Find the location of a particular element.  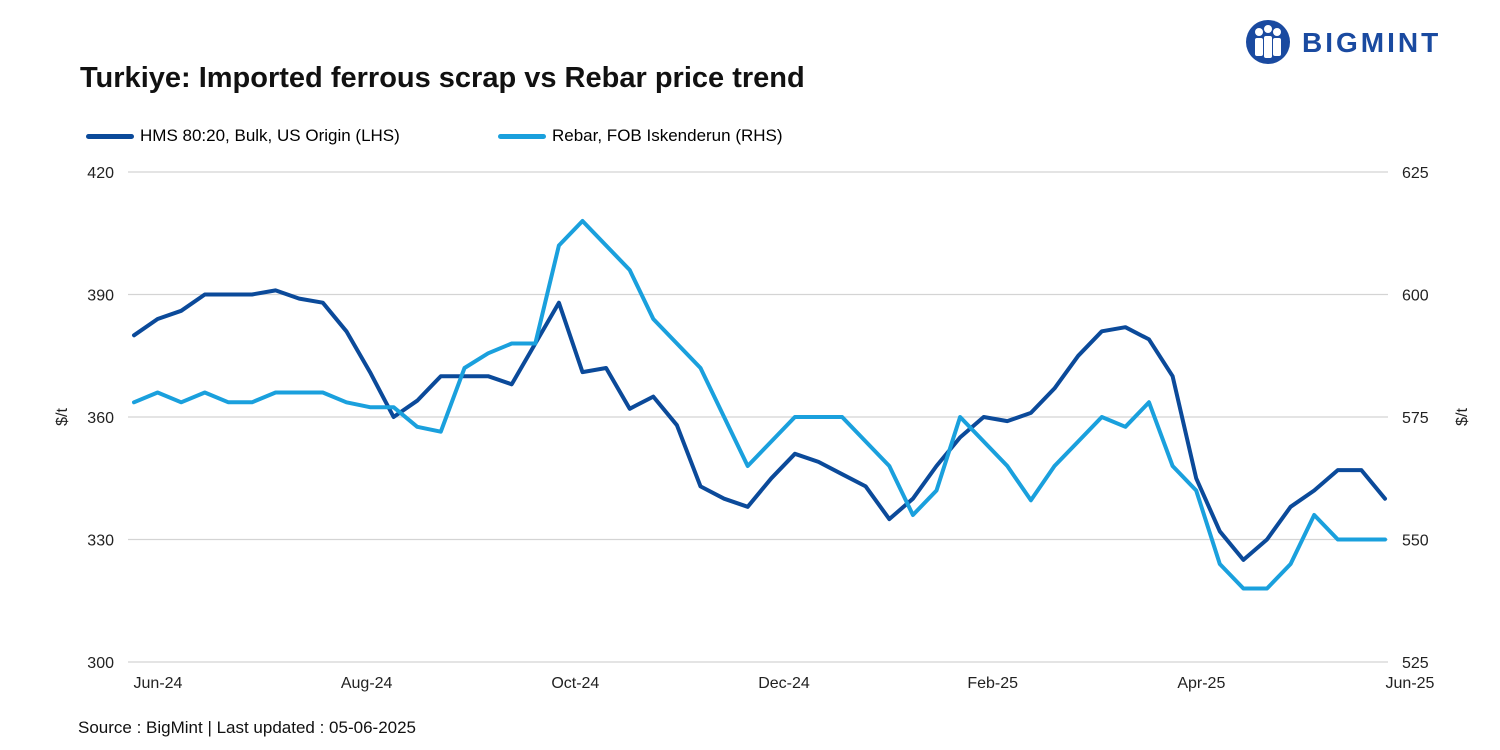

legend-item-rebar: Rebar, FOB Iskenderun (RHS) is located at coordinates (640, 136).